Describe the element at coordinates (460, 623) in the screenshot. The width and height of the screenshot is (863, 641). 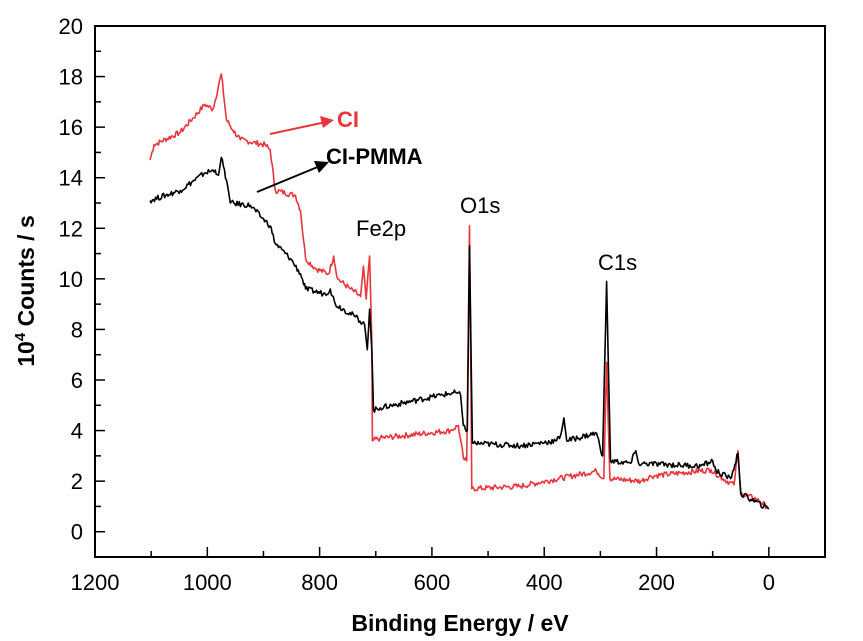
I see `x-axis-title: Binding Energy / eV` at that location.